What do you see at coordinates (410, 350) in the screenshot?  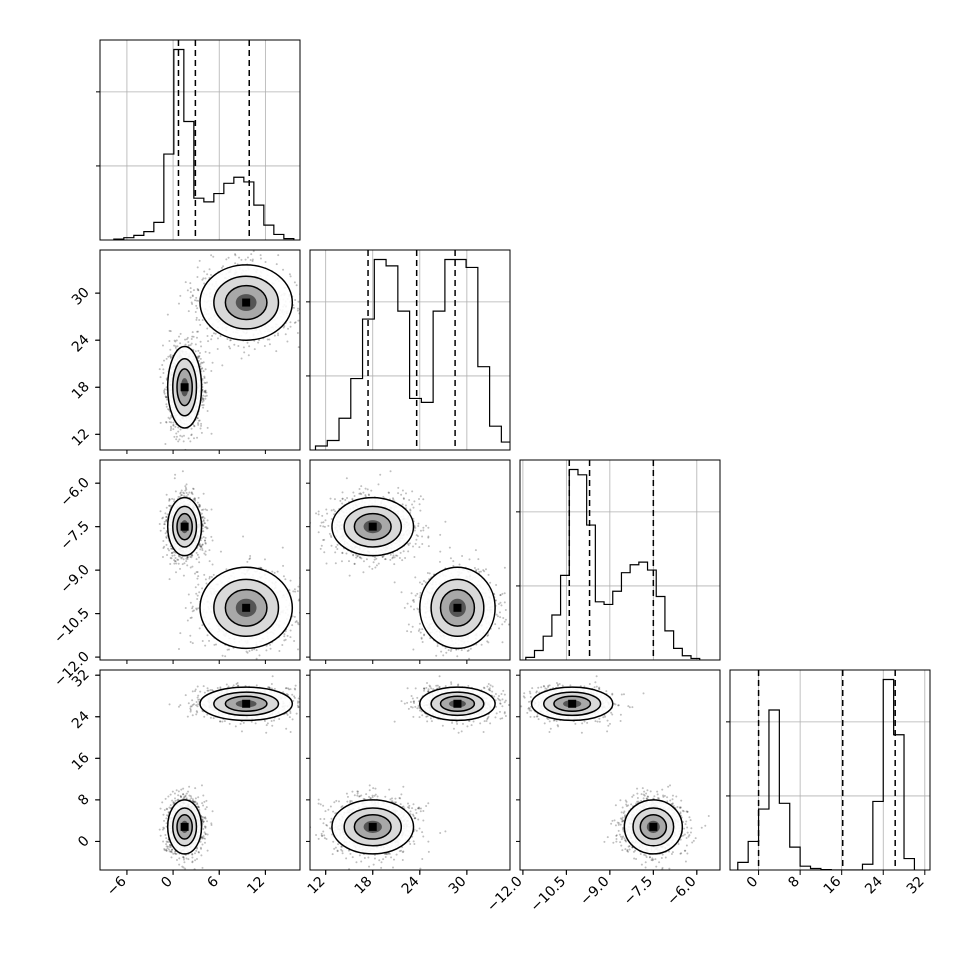 I see `panel-frame` at bounding box center [410, 350].